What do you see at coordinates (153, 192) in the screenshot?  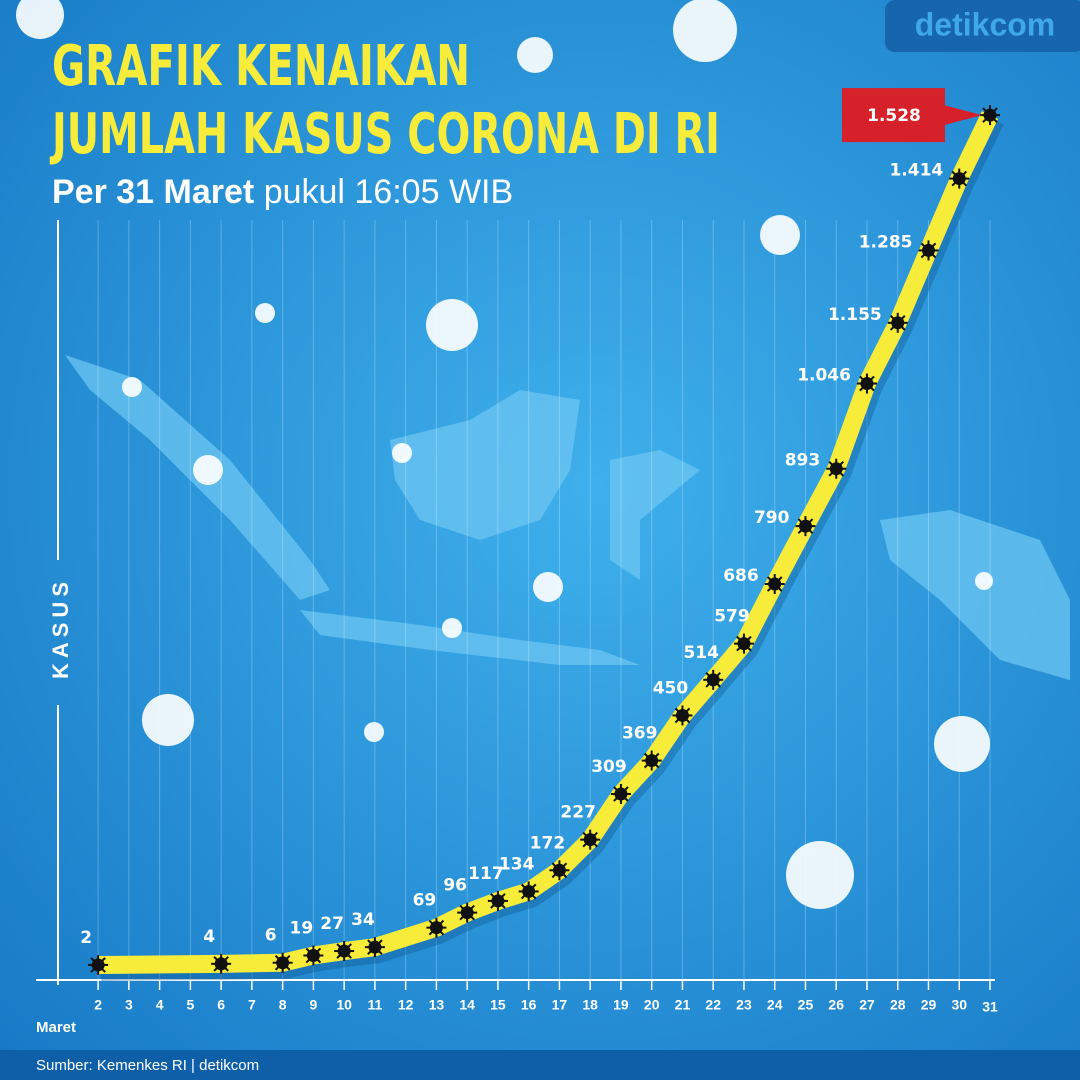 I see `subtitle-bold: Per 31 Maret` at bounding box center [153, 192].